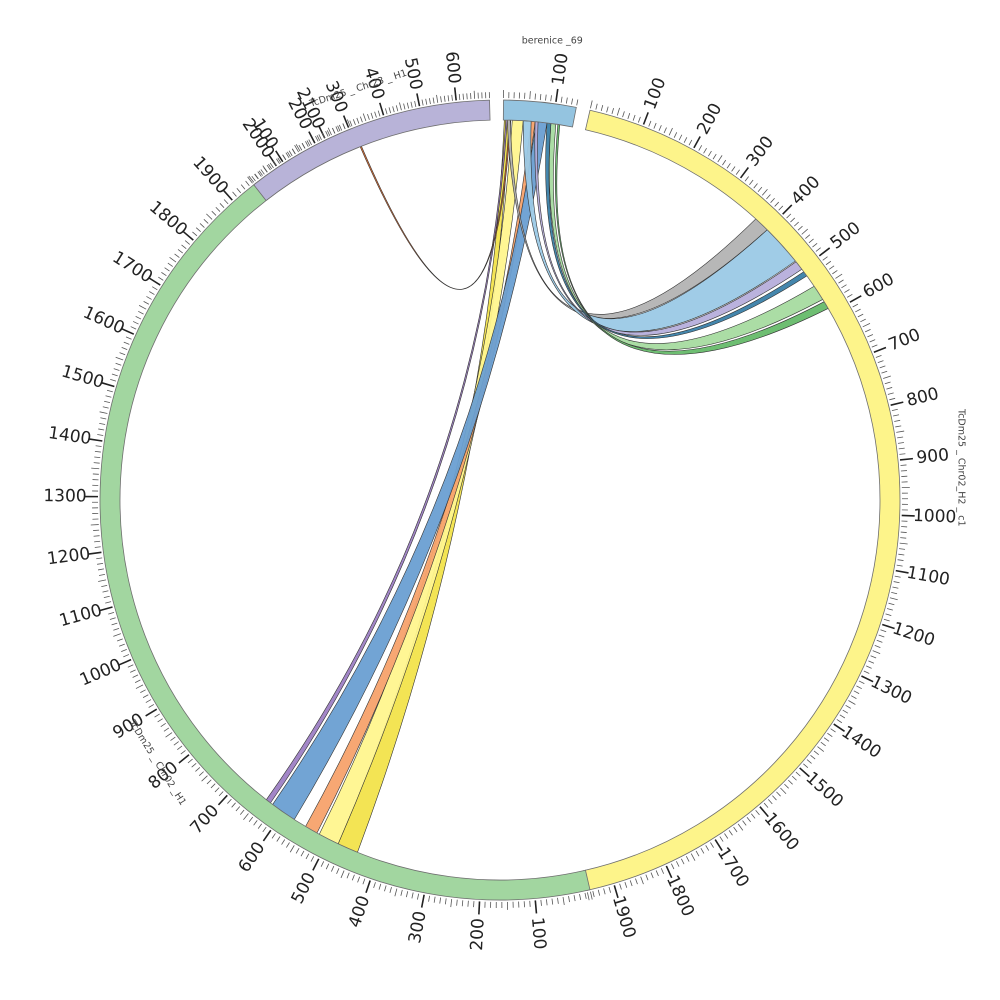 The height and width of the screenshot is (1000, 1000). What do you see at coordinates (368, 135) in the screenshot?
I see `ticks-chr23h1` at bounding box center [368, 135].